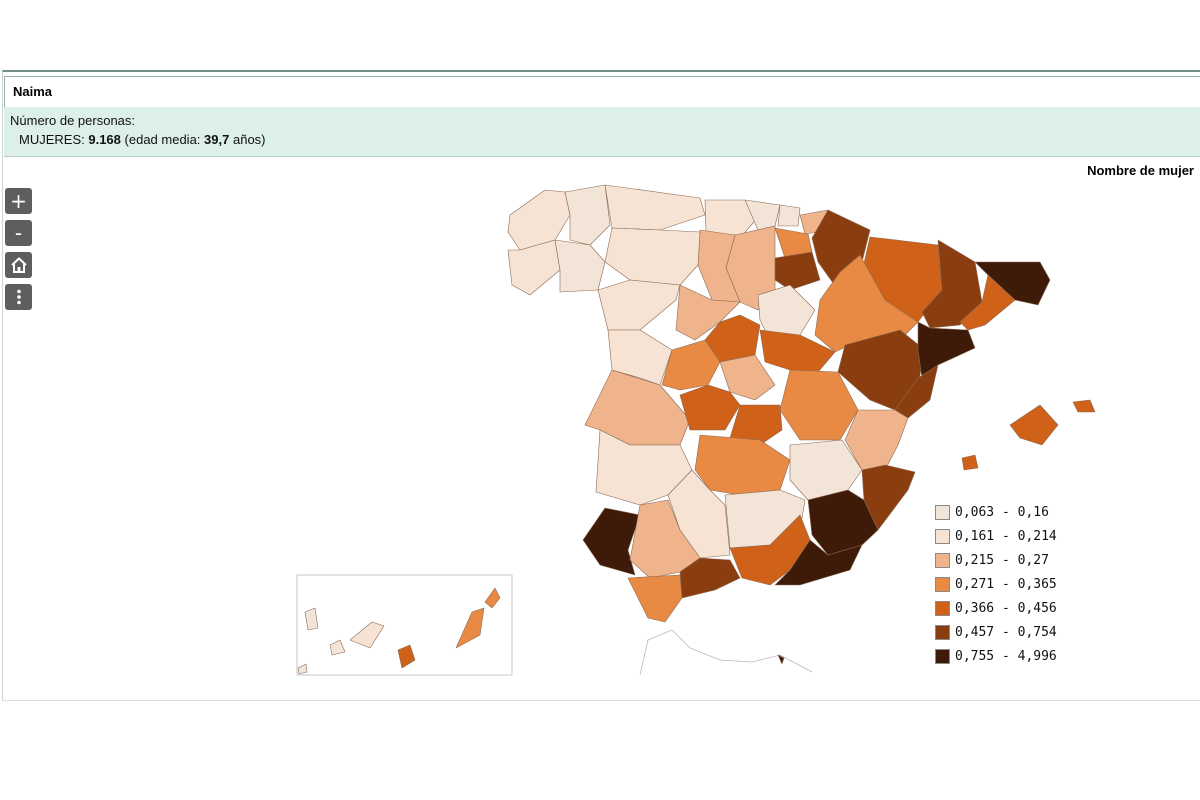  I want to click on home-icon, so click(18, 265).